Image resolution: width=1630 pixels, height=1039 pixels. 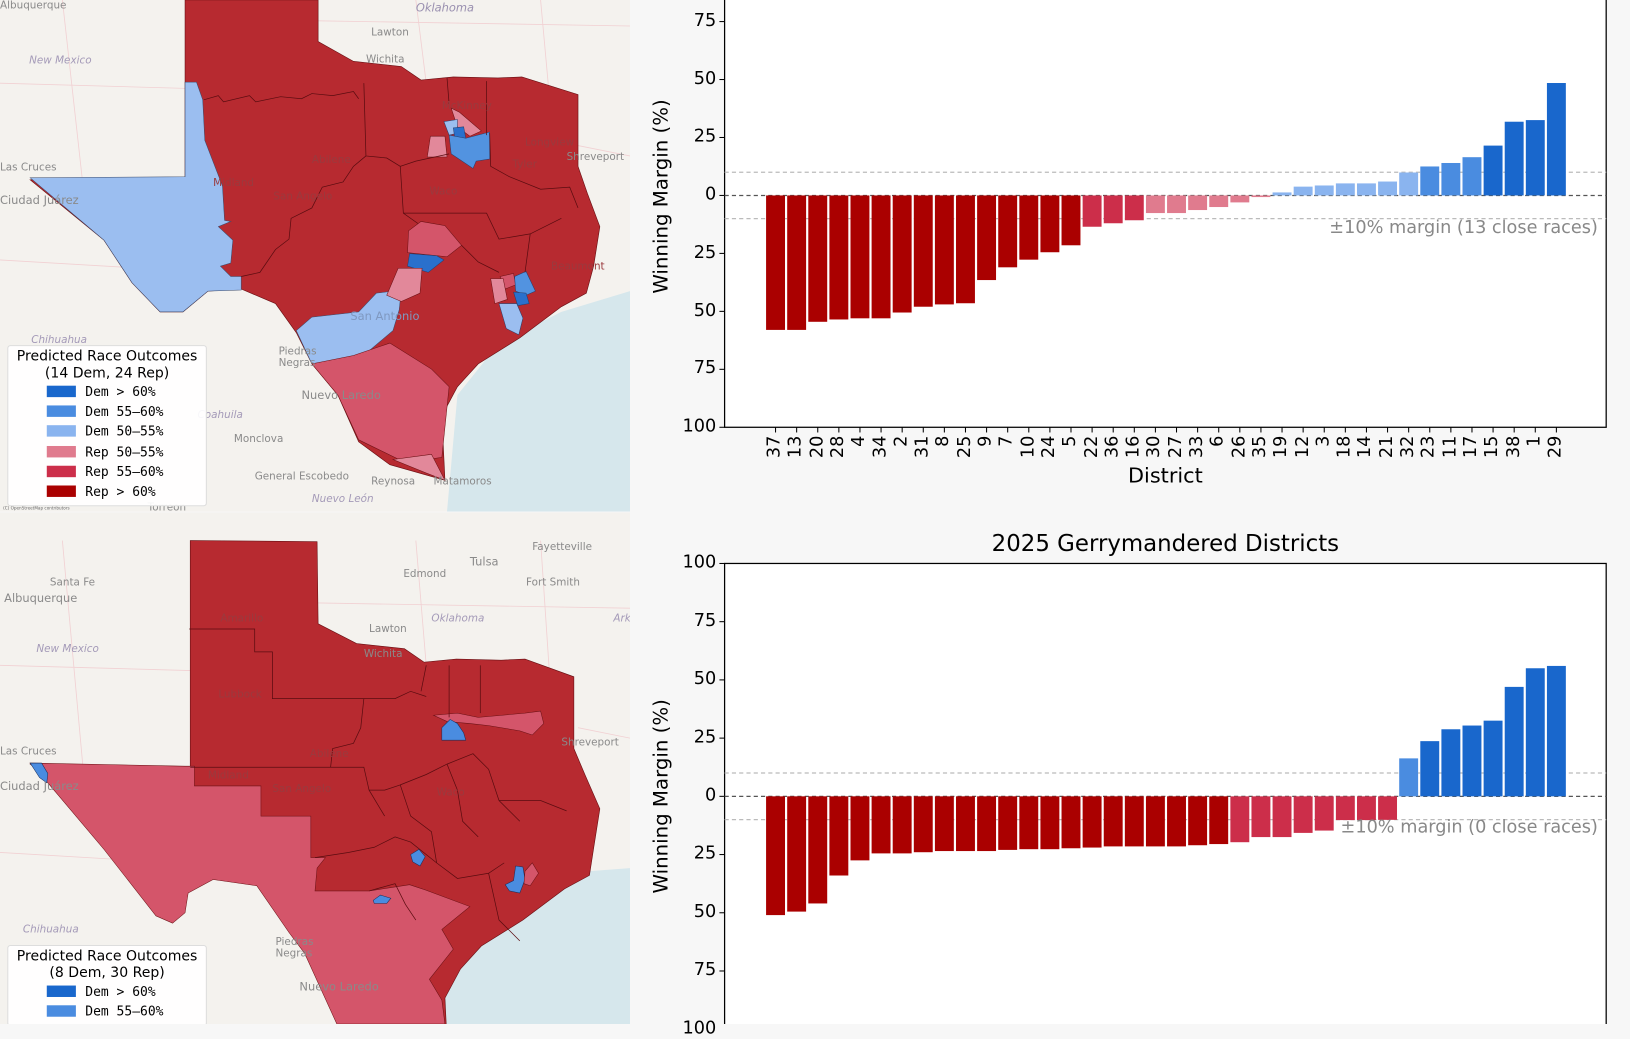 I want to click on map-label: Fort Smith, so click(x=553, y=582).